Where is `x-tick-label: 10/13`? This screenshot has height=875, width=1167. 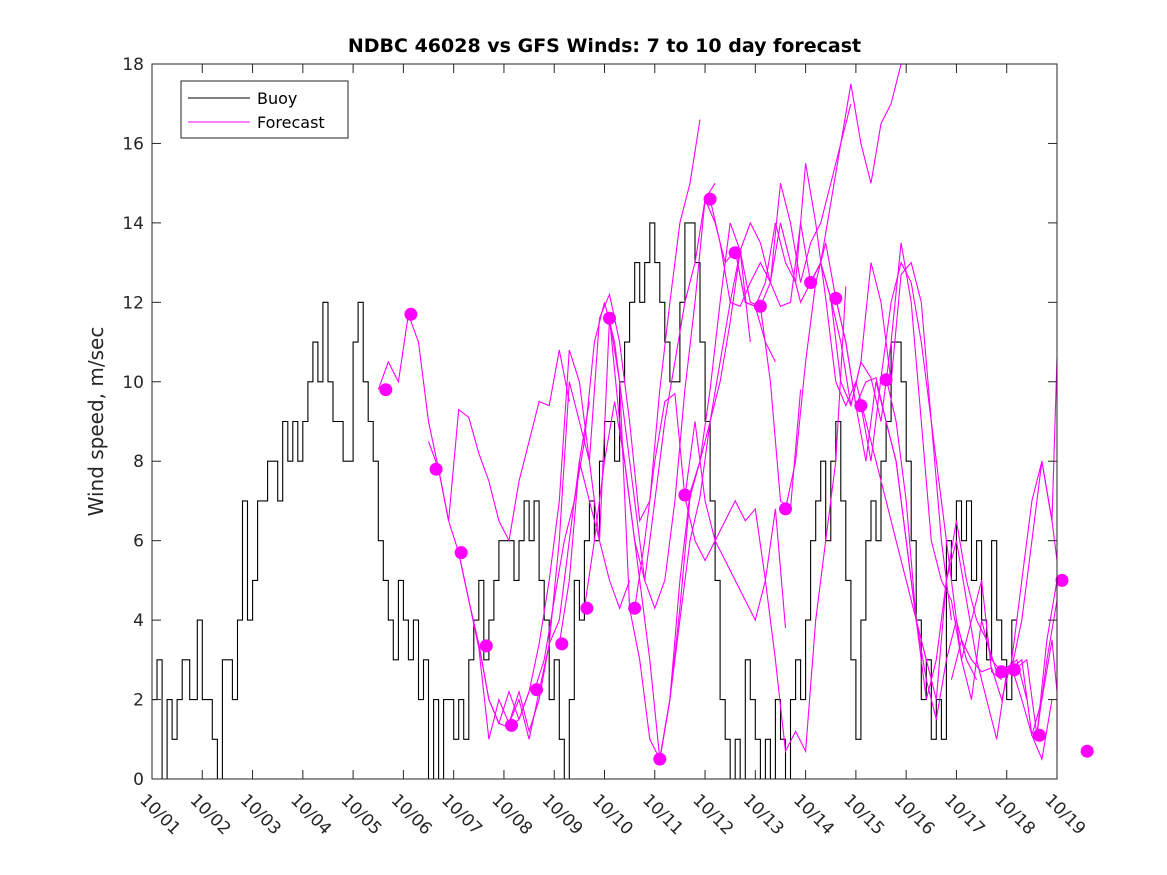 x-tick-label: 10/13 is located at coordinates (763, 814).